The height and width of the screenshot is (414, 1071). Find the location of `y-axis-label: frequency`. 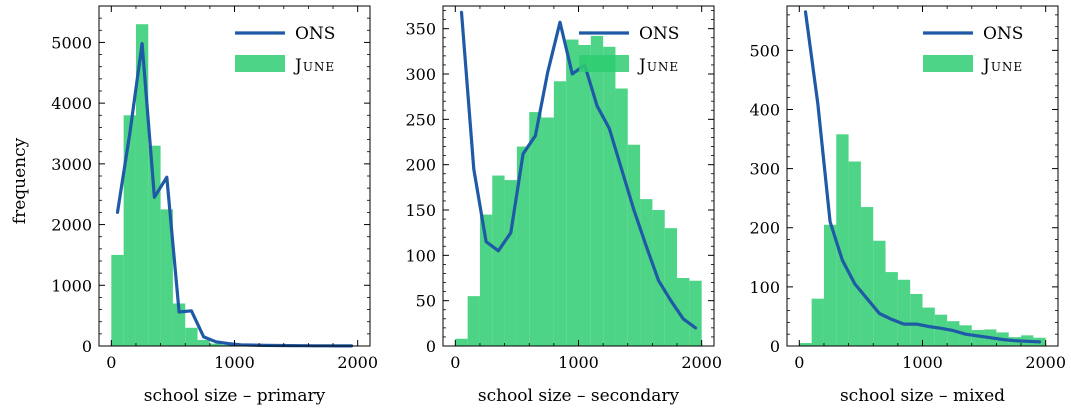

y-axis-label: frequency is located at coordinates (20, 180).